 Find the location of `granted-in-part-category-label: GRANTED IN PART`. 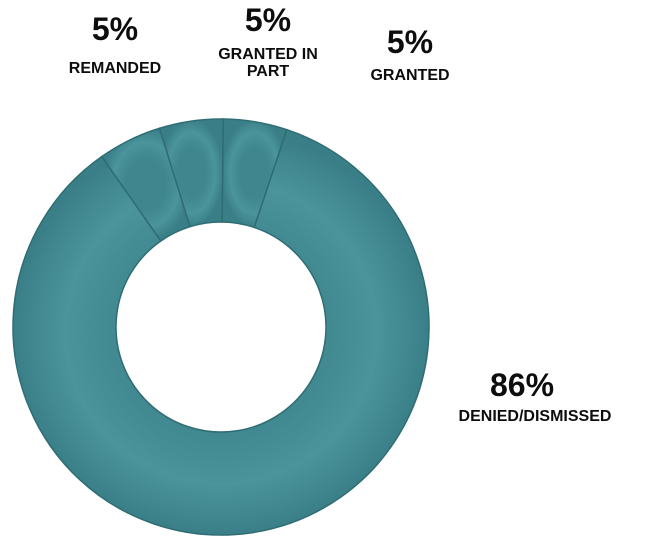

granted-in-part-category-label: GRANTED IN PART is located at coordinates (268, 63).